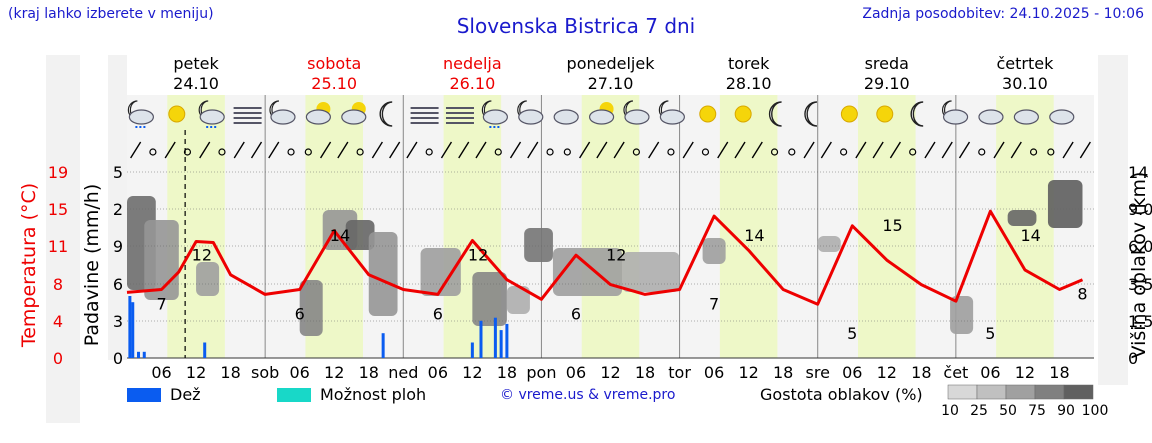  What do you see at coordinates (1037, 411) in the screenshot?
I see `cloud-density-tick: 75` at bounding box center [1037, 411].